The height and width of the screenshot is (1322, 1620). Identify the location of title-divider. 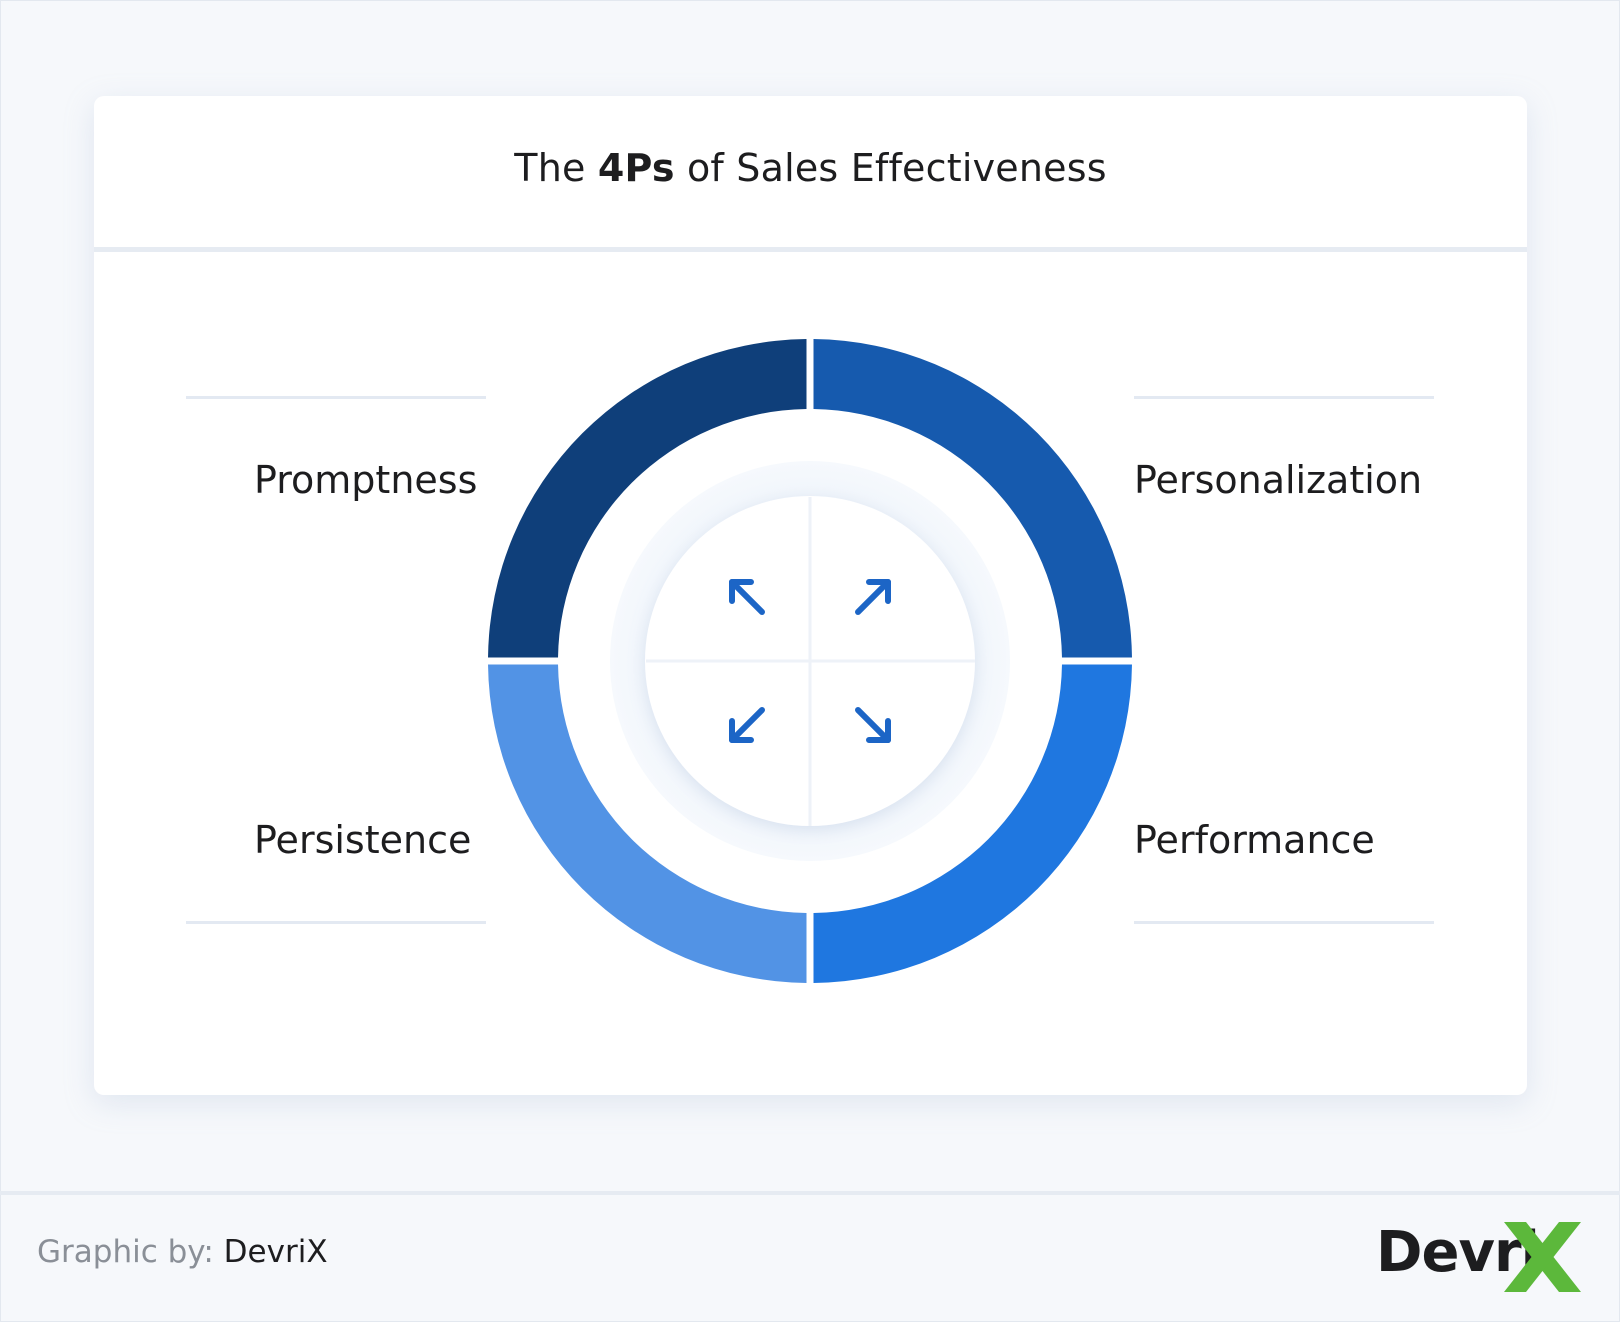
(810, 249).